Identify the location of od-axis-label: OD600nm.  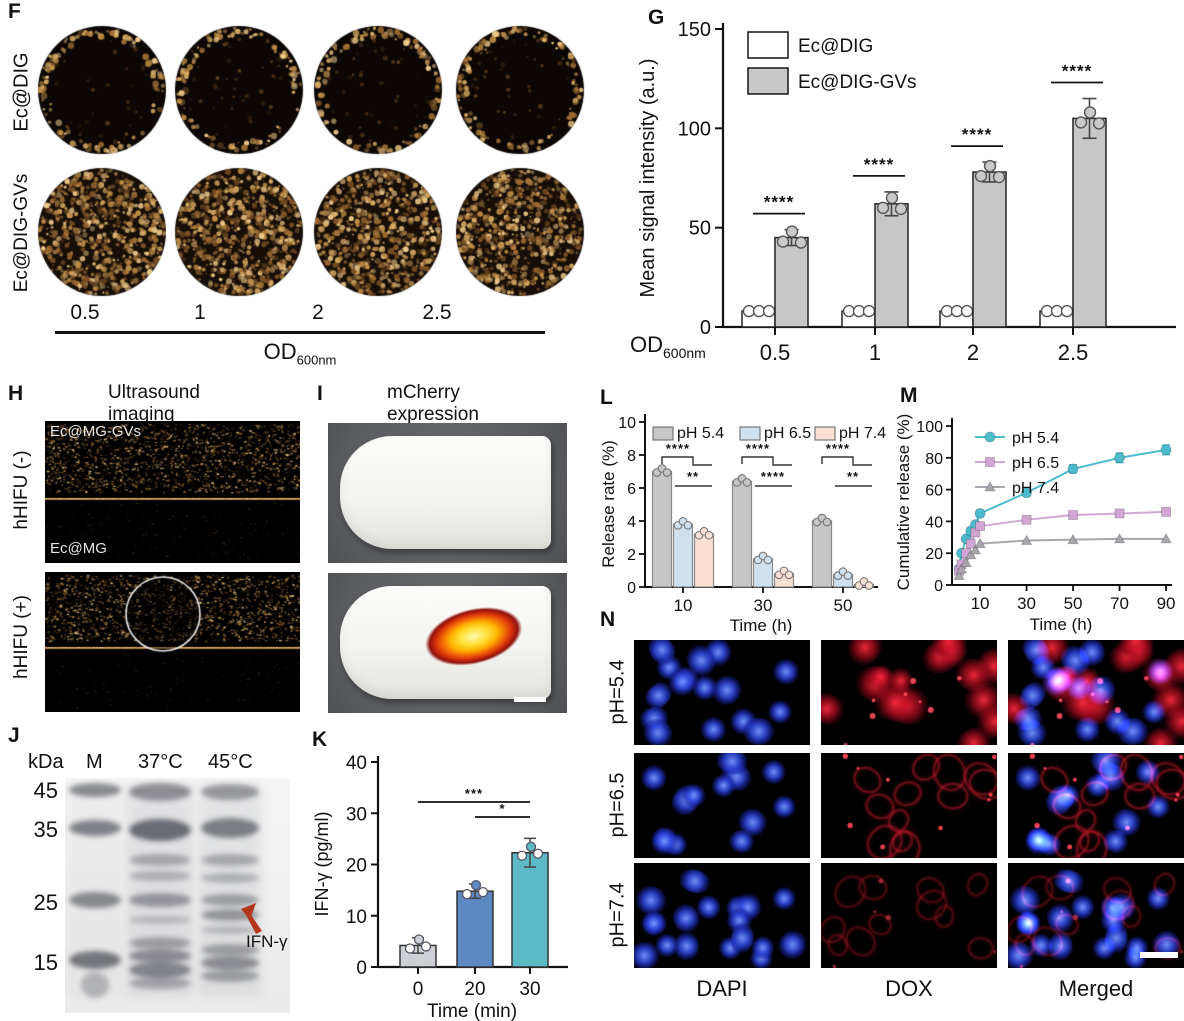
(300, 353).